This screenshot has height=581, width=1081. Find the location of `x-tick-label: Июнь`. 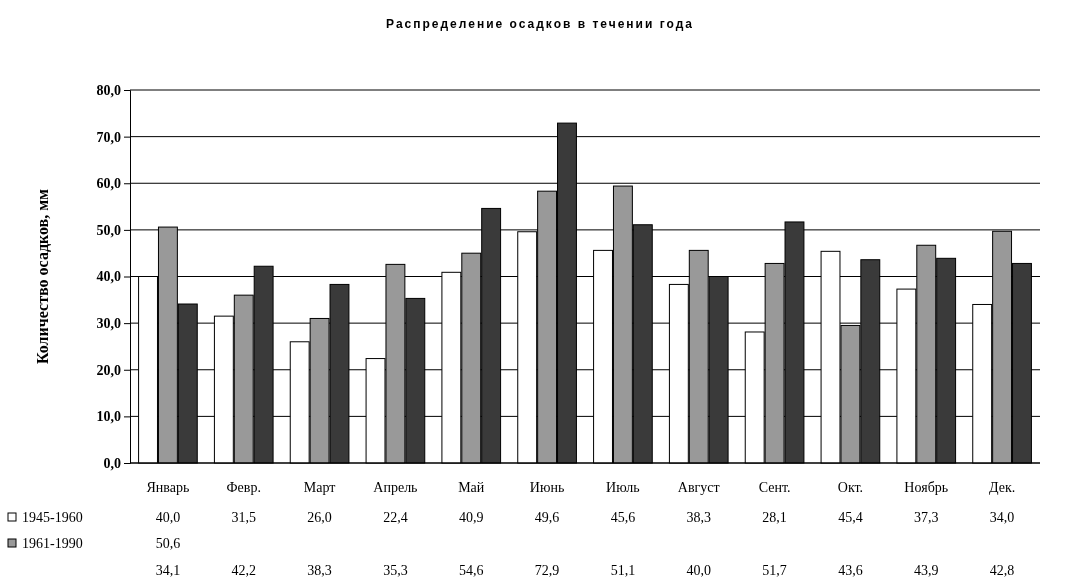

x-tick-label: Июнь is located at coordinates (547, 487).